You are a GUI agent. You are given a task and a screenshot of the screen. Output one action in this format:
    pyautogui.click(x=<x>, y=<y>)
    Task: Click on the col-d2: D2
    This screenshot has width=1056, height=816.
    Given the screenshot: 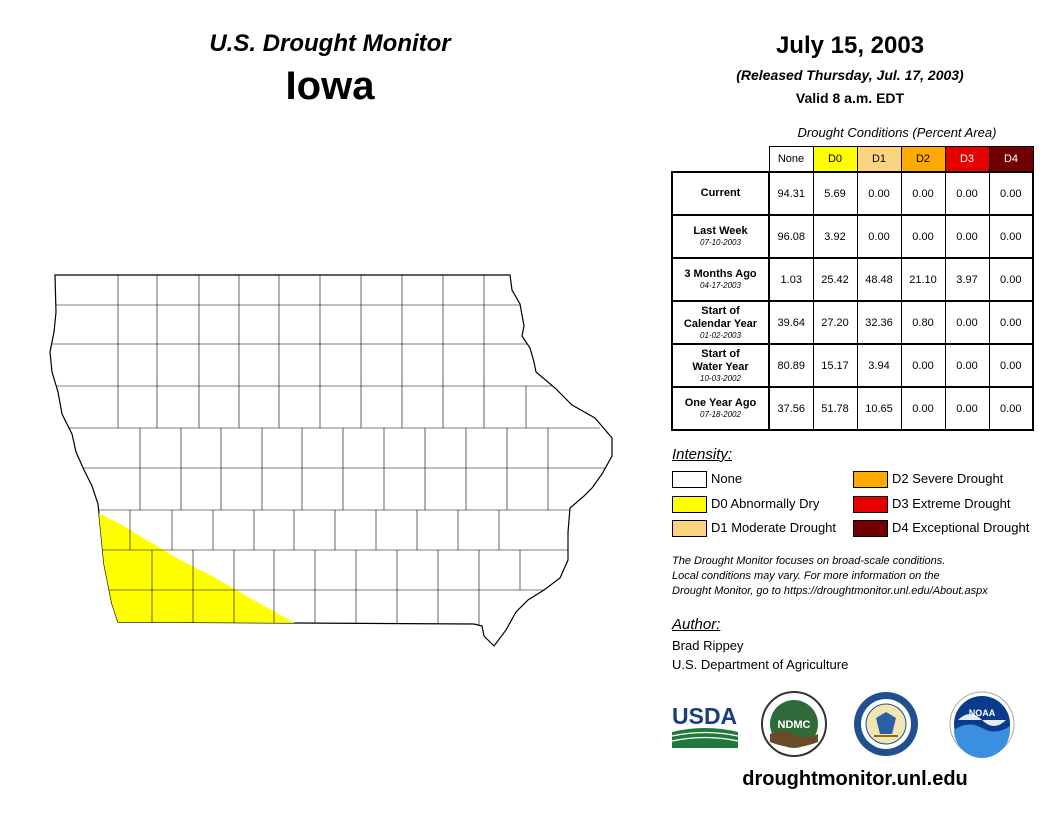 What is the action you would take?
    pyautogui.click(x=923, y=159)
    